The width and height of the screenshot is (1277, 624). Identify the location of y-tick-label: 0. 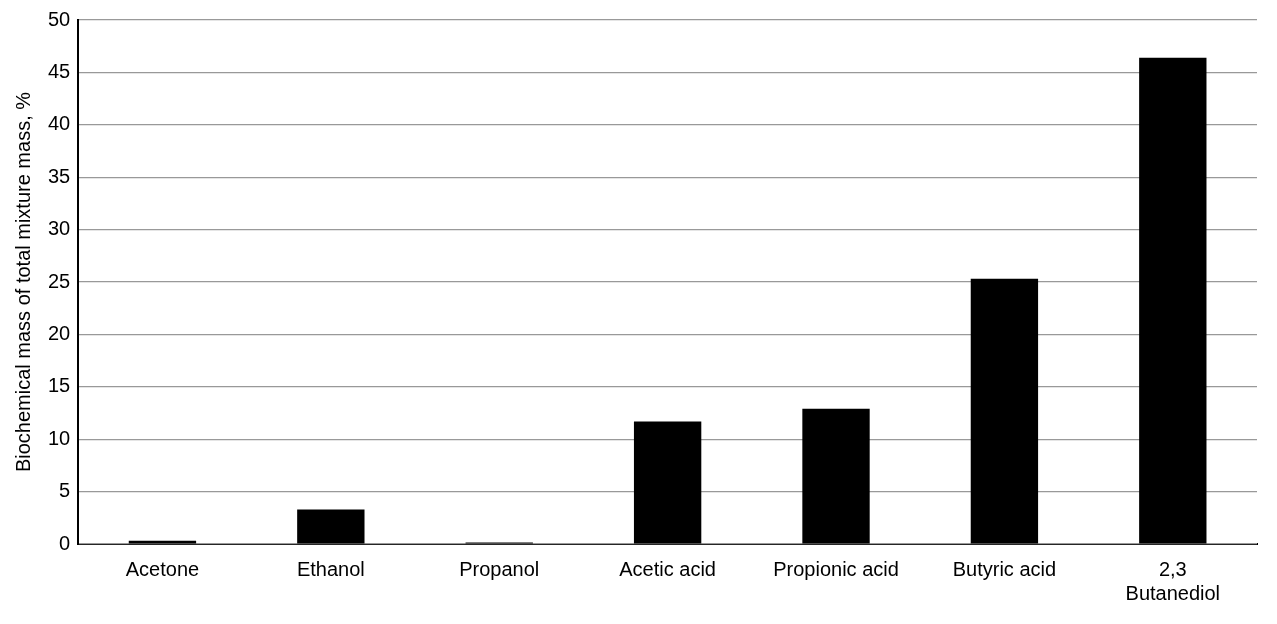
(65, 542).